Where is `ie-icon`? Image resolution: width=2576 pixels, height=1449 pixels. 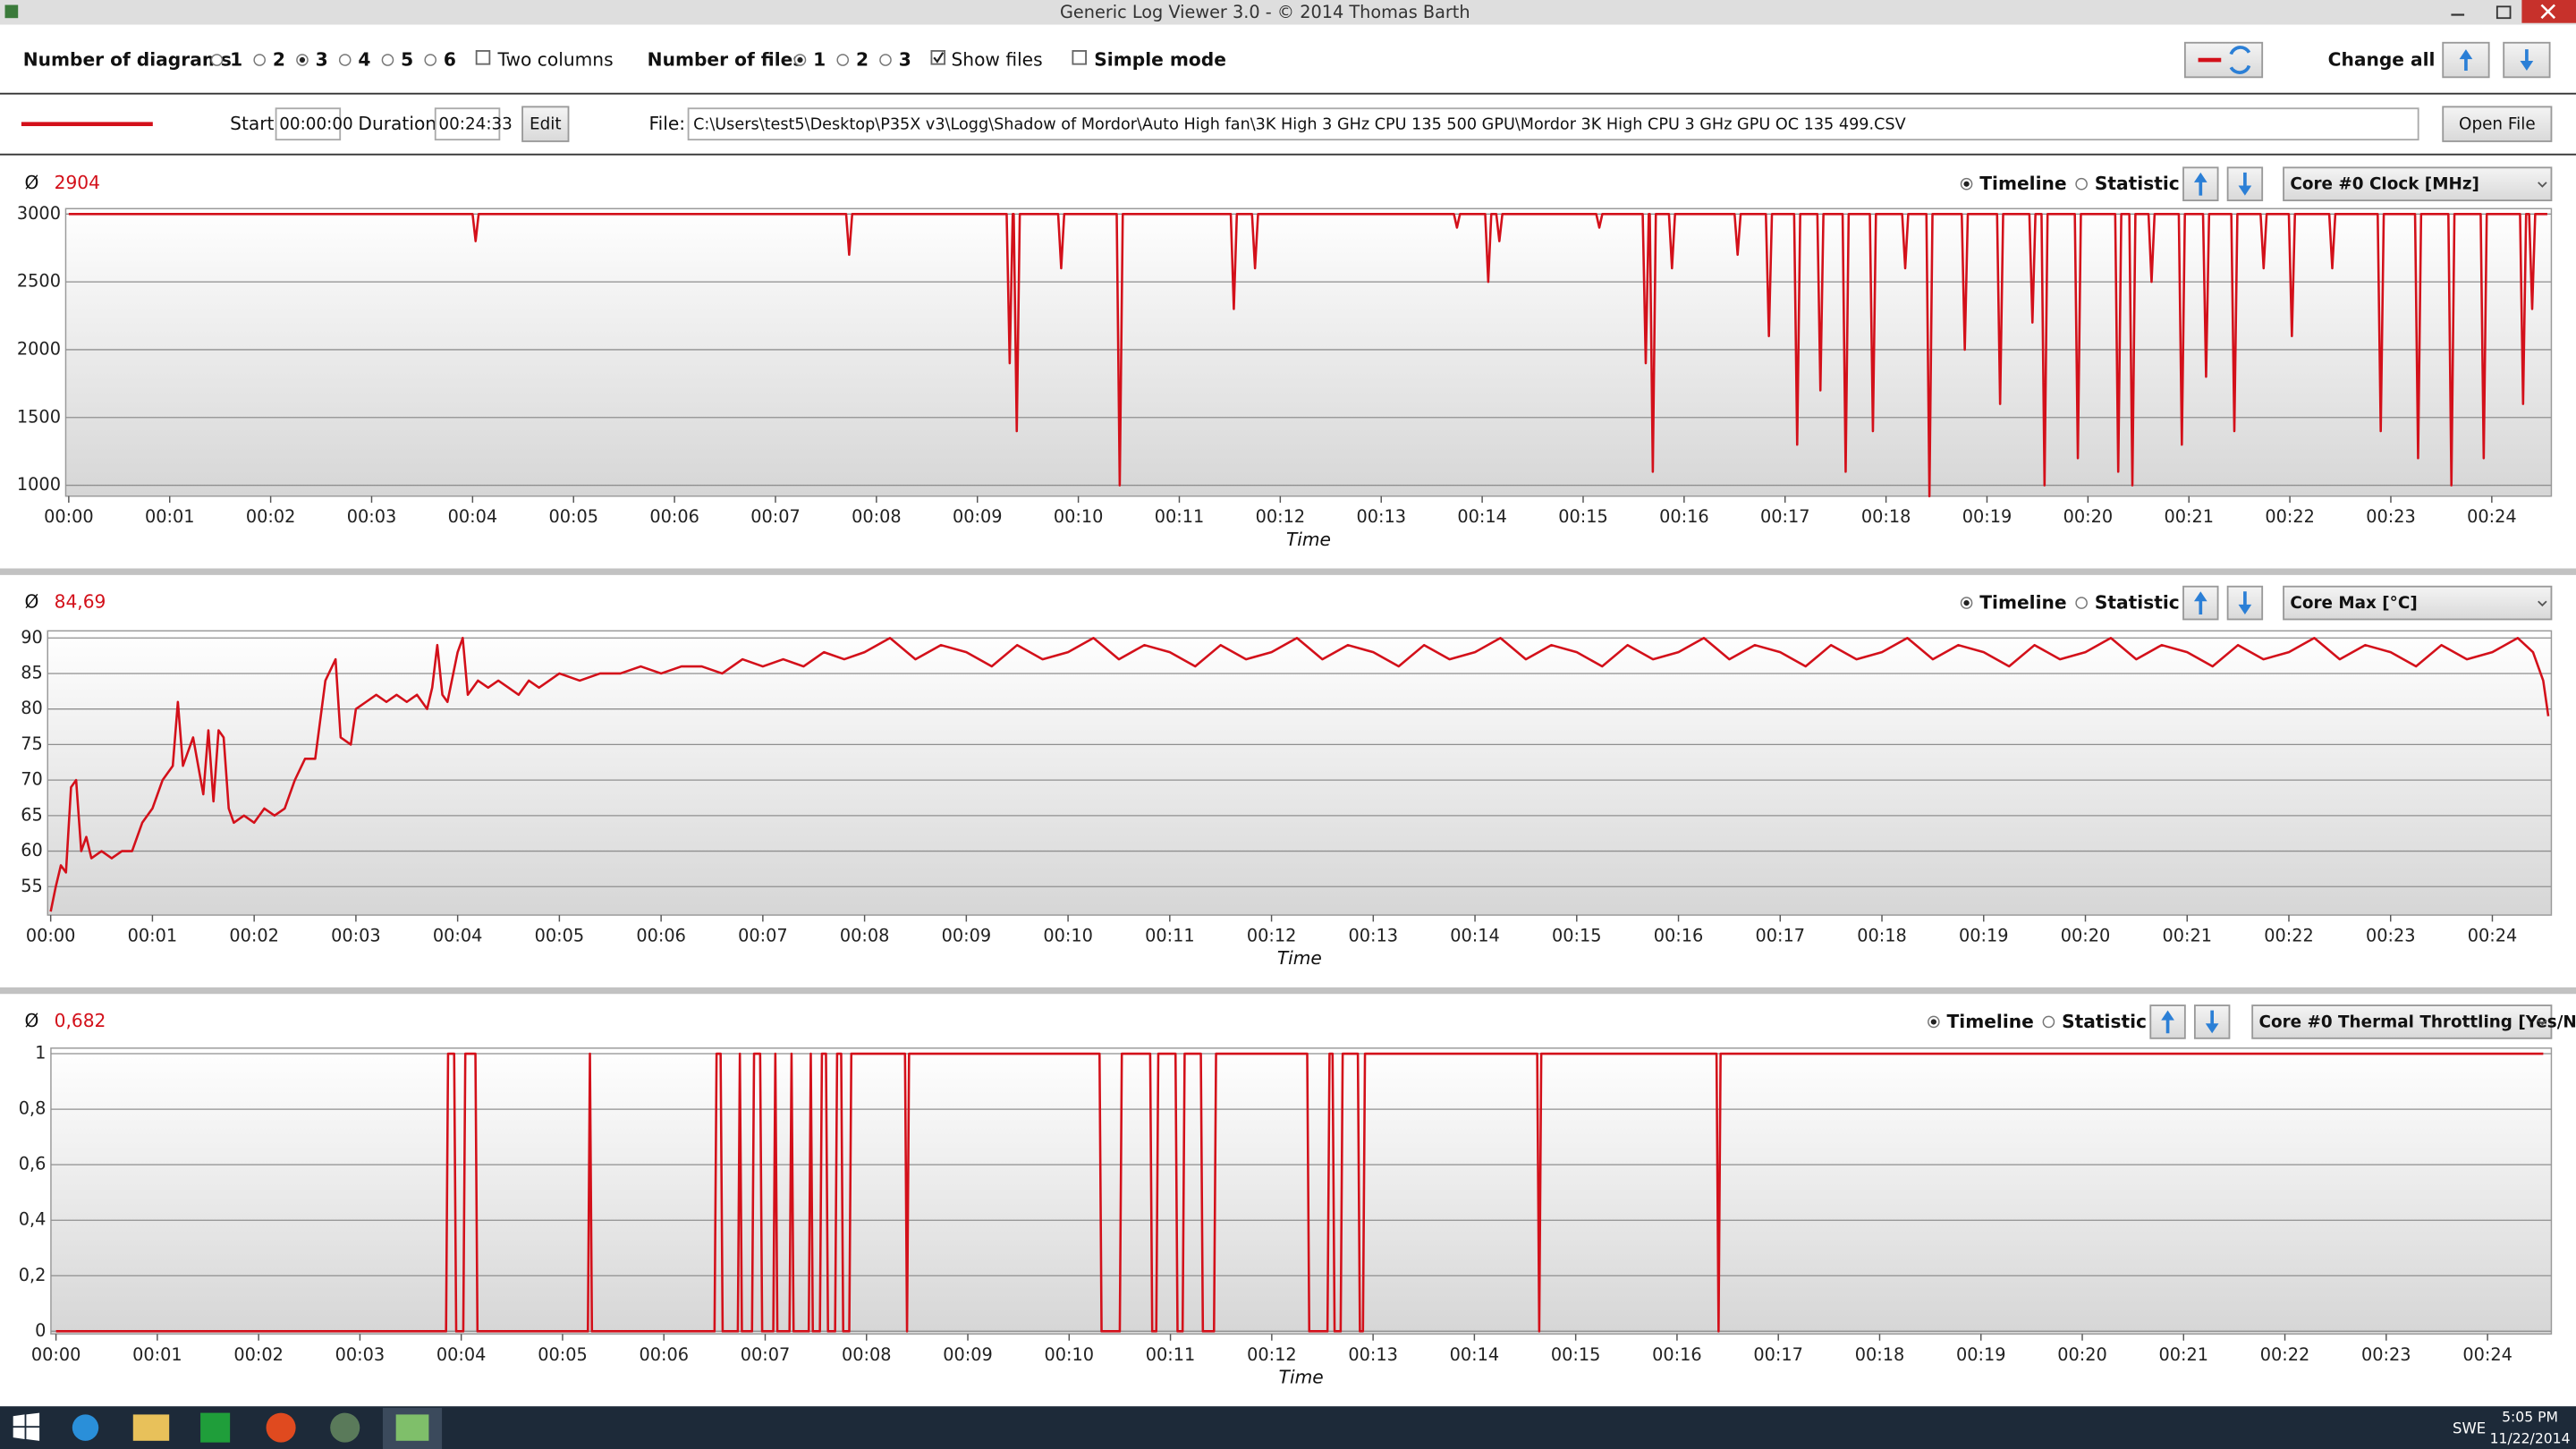
ie-icon is located at coordinates (85, 1427).